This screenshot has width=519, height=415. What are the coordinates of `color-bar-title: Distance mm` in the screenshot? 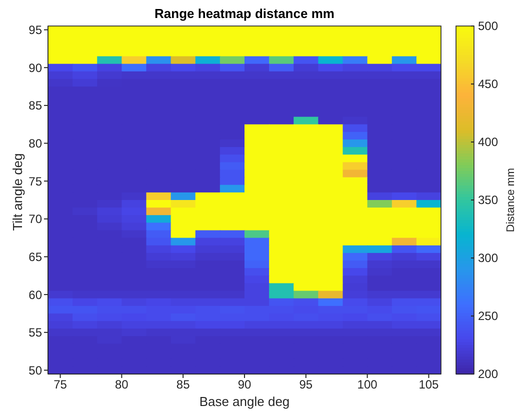 It's located at (511, 200).